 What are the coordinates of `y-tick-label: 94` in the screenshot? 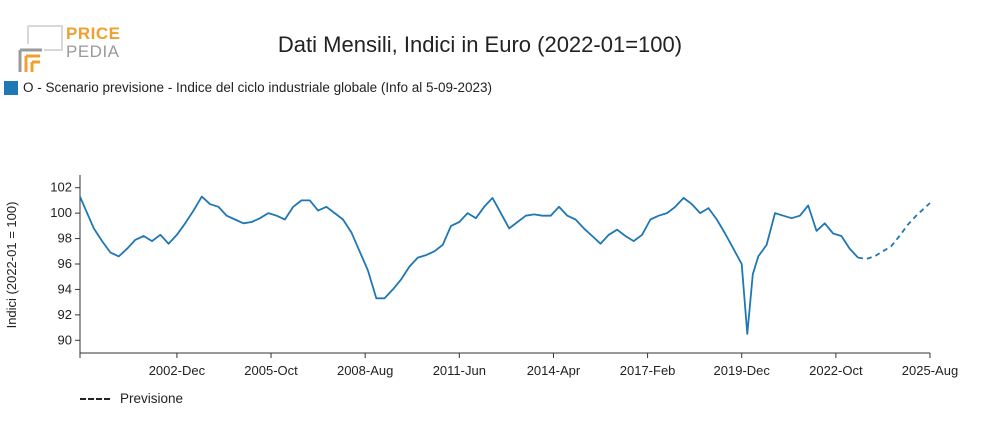 It's located at (65, 288).